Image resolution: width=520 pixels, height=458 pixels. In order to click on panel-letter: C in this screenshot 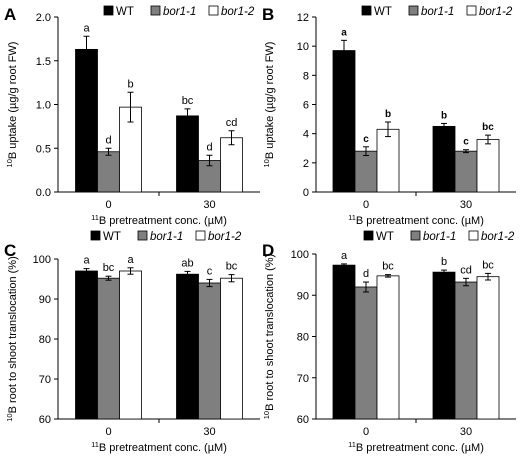, I will do `click(10, 250)`.